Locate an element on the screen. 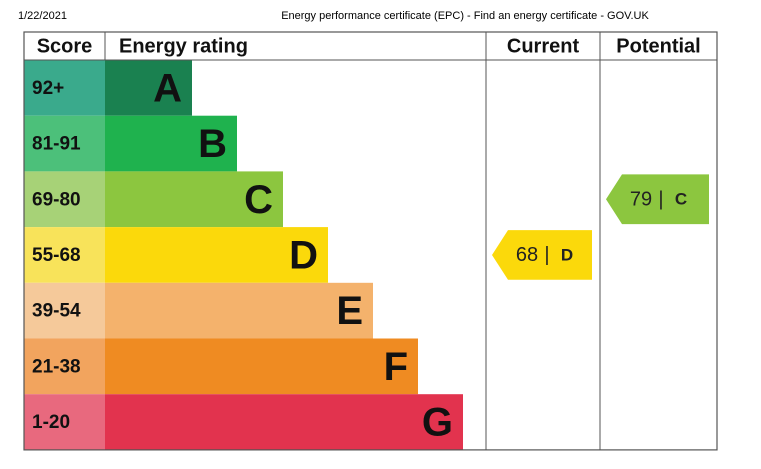 Image resolution: width=761 pixels, height=469 pixels. column-header: Energy rating is located at coordinates (183, 46).